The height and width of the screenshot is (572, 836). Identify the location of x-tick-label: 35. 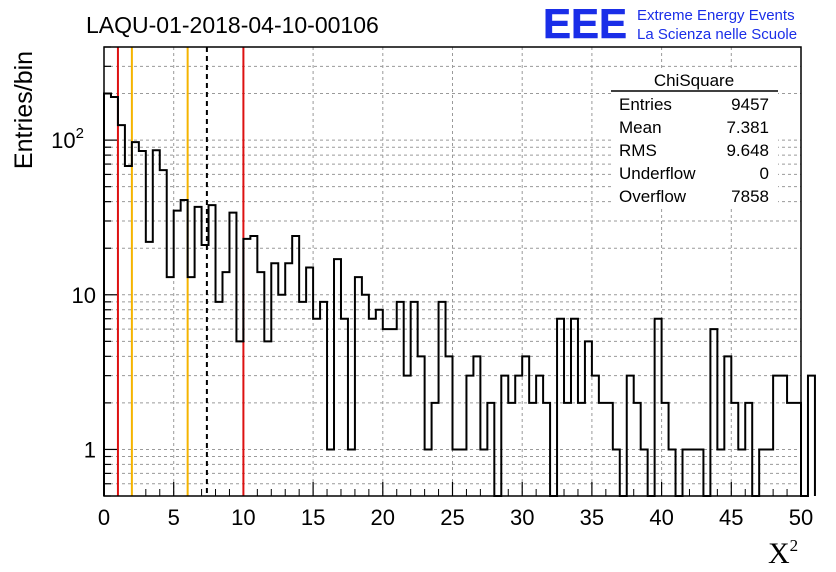
(592, 517).